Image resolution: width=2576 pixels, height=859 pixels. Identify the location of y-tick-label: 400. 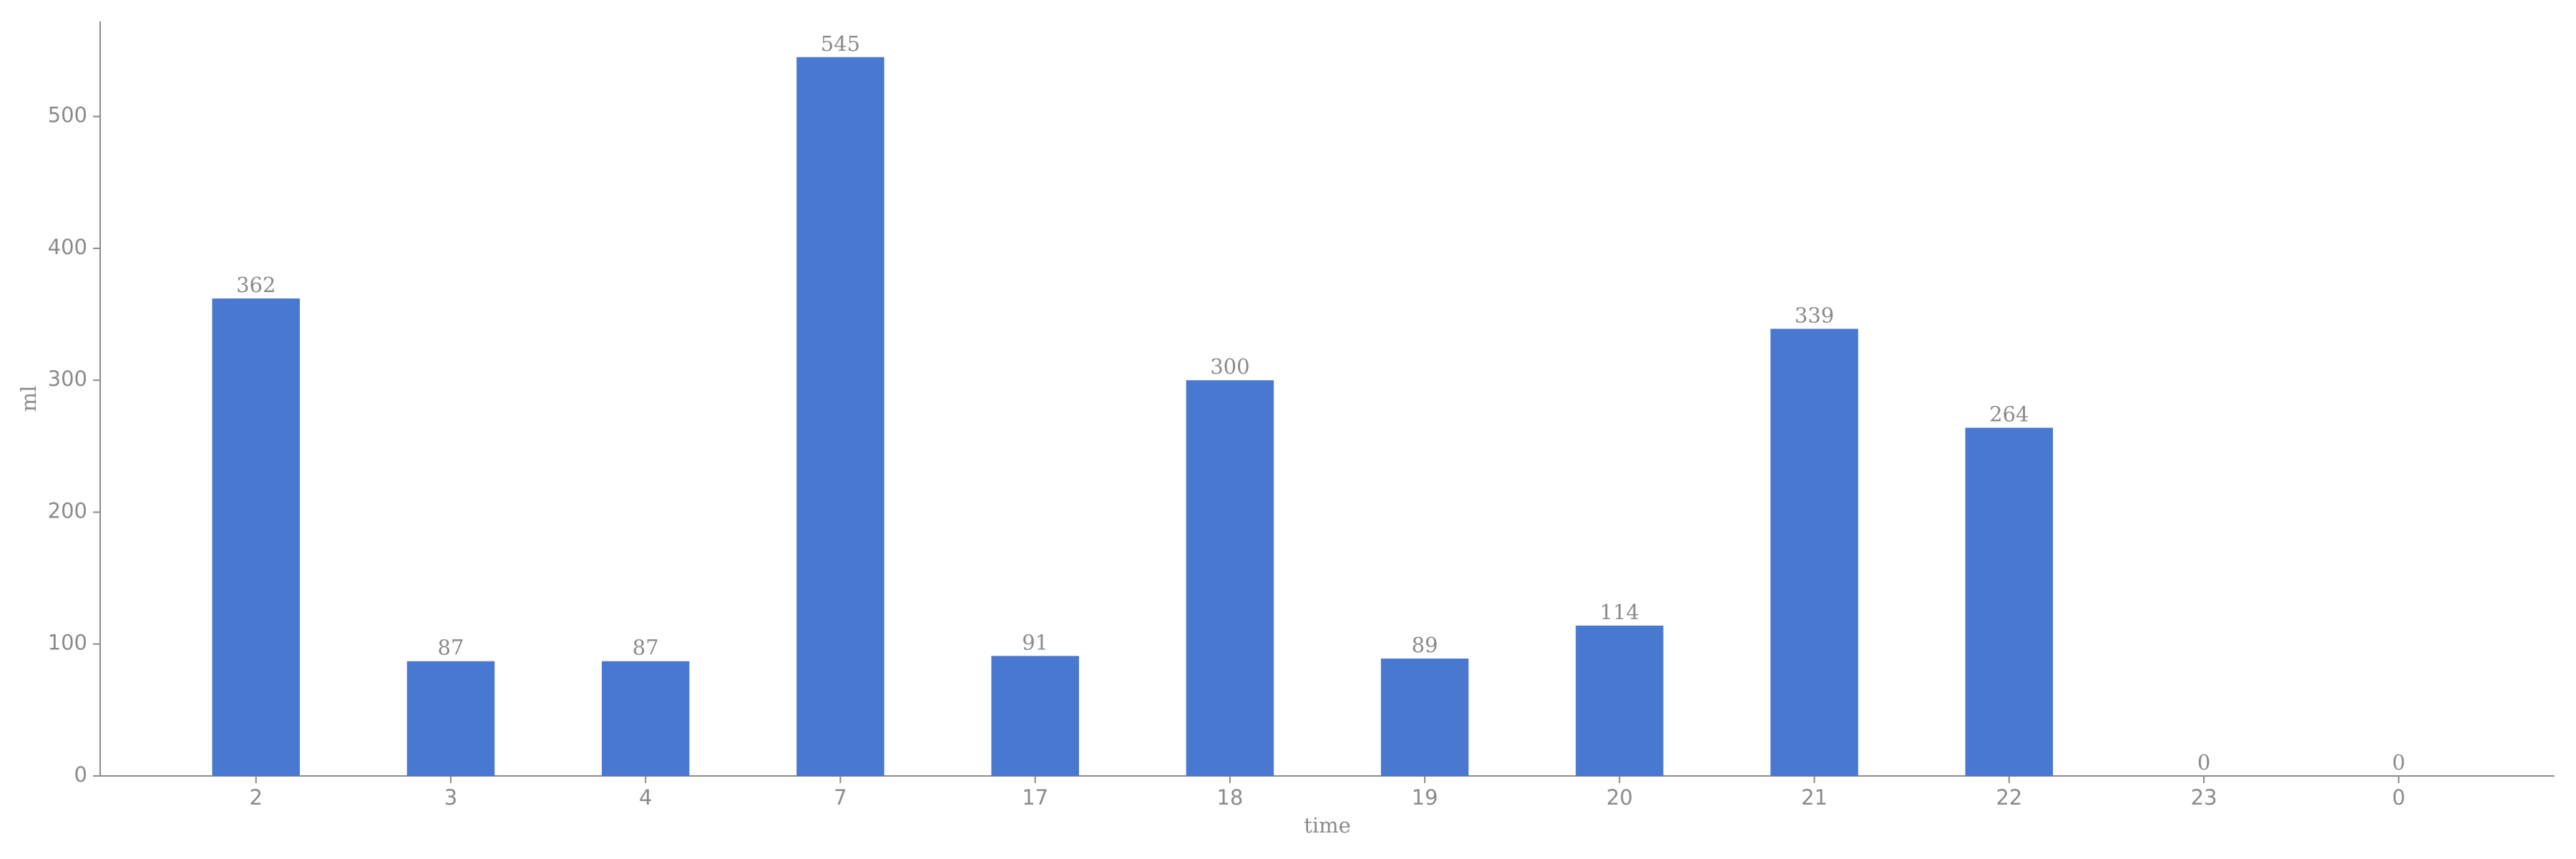
(67, 247).